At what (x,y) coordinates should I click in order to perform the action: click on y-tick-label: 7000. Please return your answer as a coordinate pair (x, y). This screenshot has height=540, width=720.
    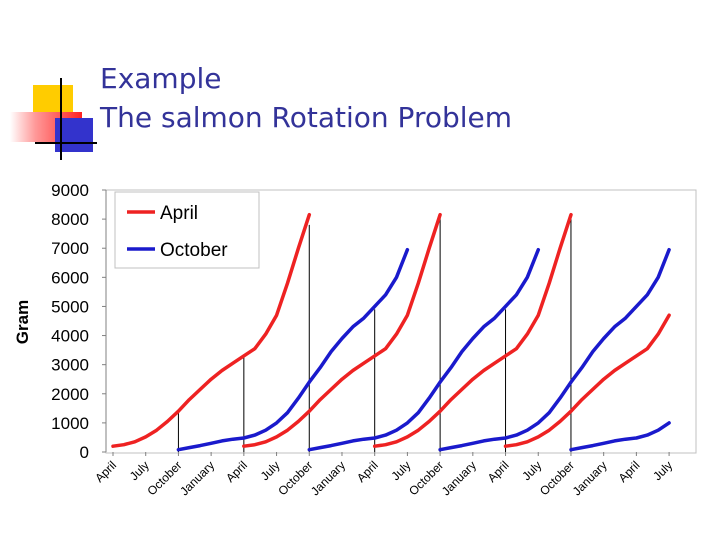
    Looking at the image, I should click on (70, 248).